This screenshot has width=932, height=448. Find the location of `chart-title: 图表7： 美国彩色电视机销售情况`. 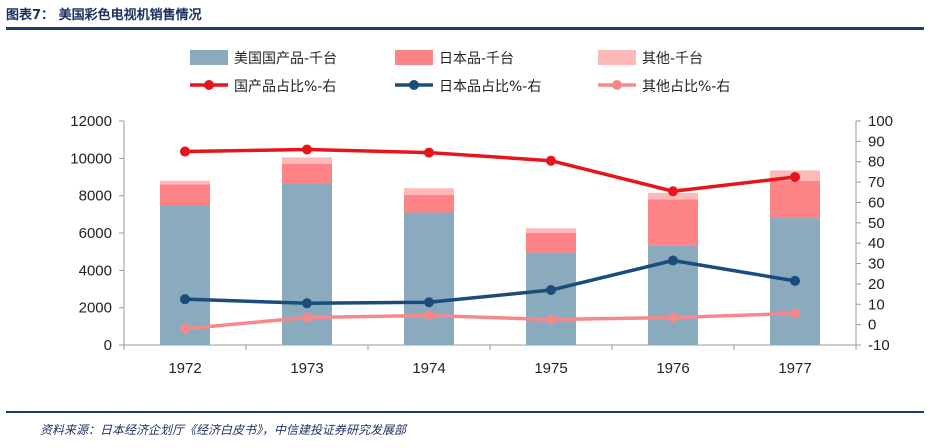

chart-title: 图表7： 美国彩色电视机销售情况 is located at coordinates (104, 15).